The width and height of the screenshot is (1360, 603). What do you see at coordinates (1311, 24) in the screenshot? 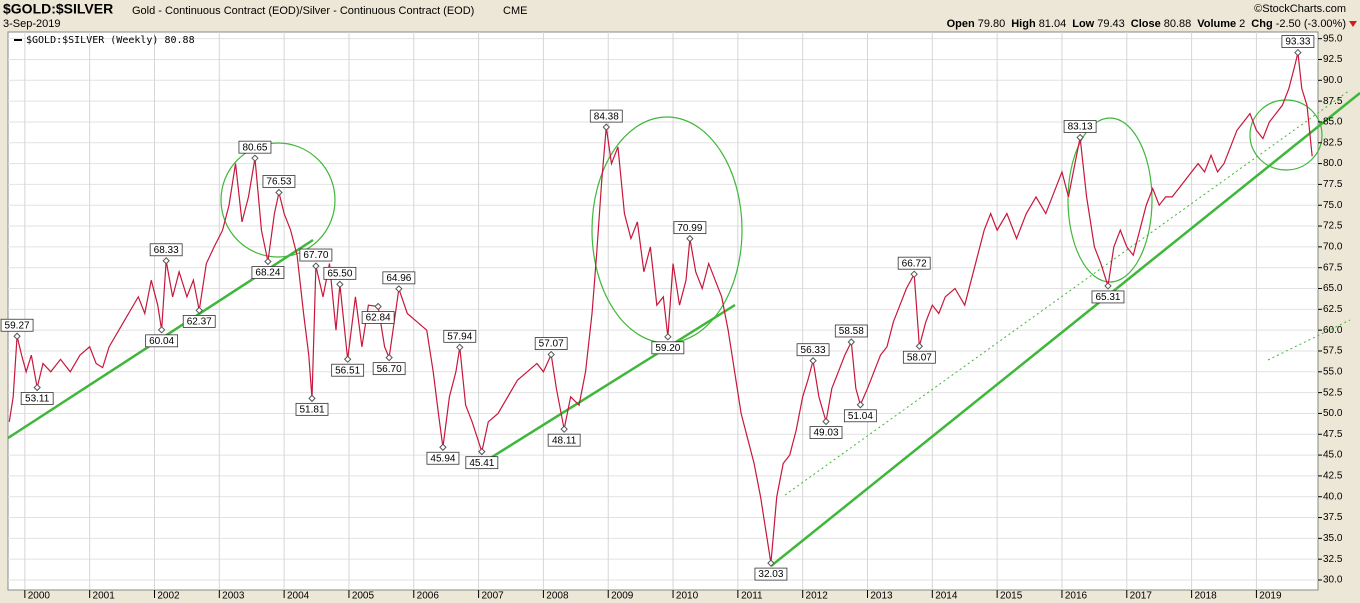
I see `quote-value: -2.50 (-3.00%)` at bounding box center [1311, 24].